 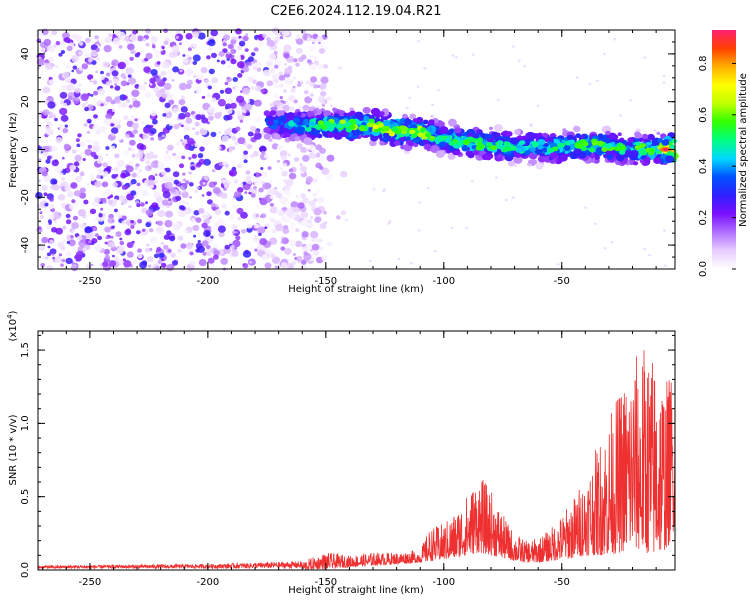 I want to click on snr-x-axis-label: Height of straight line (km), so click(x=356, y=590).